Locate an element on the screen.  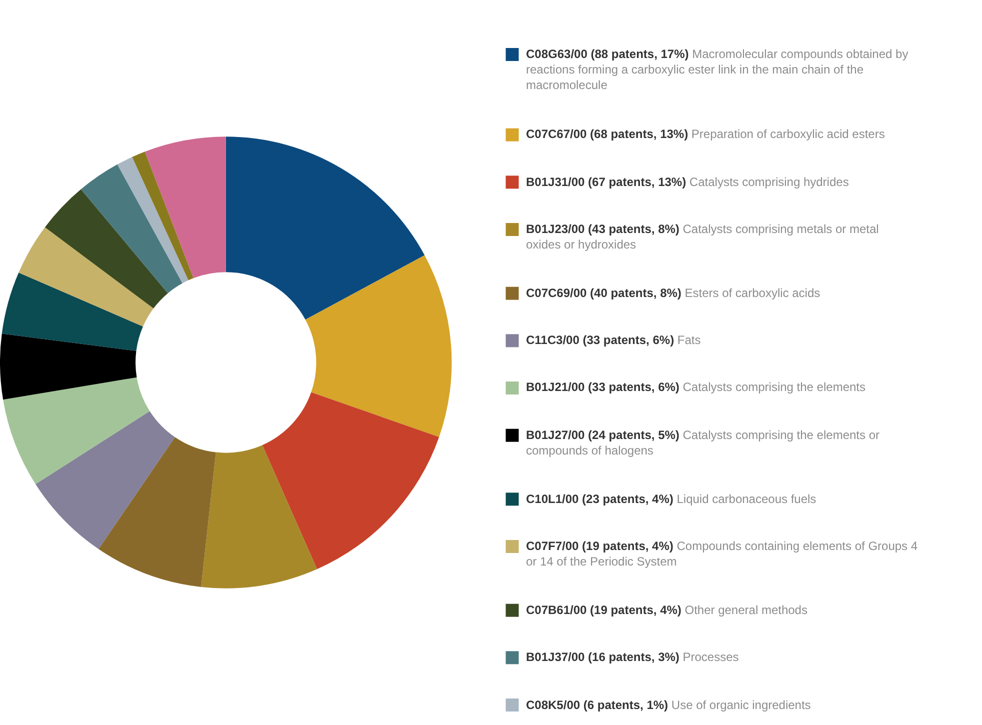
legend-label: C07F7/00 (19 patents, 4%) Compounds containing elements of Groups 4 or 14 of the Periodic System is located at coordinates (722, 554).